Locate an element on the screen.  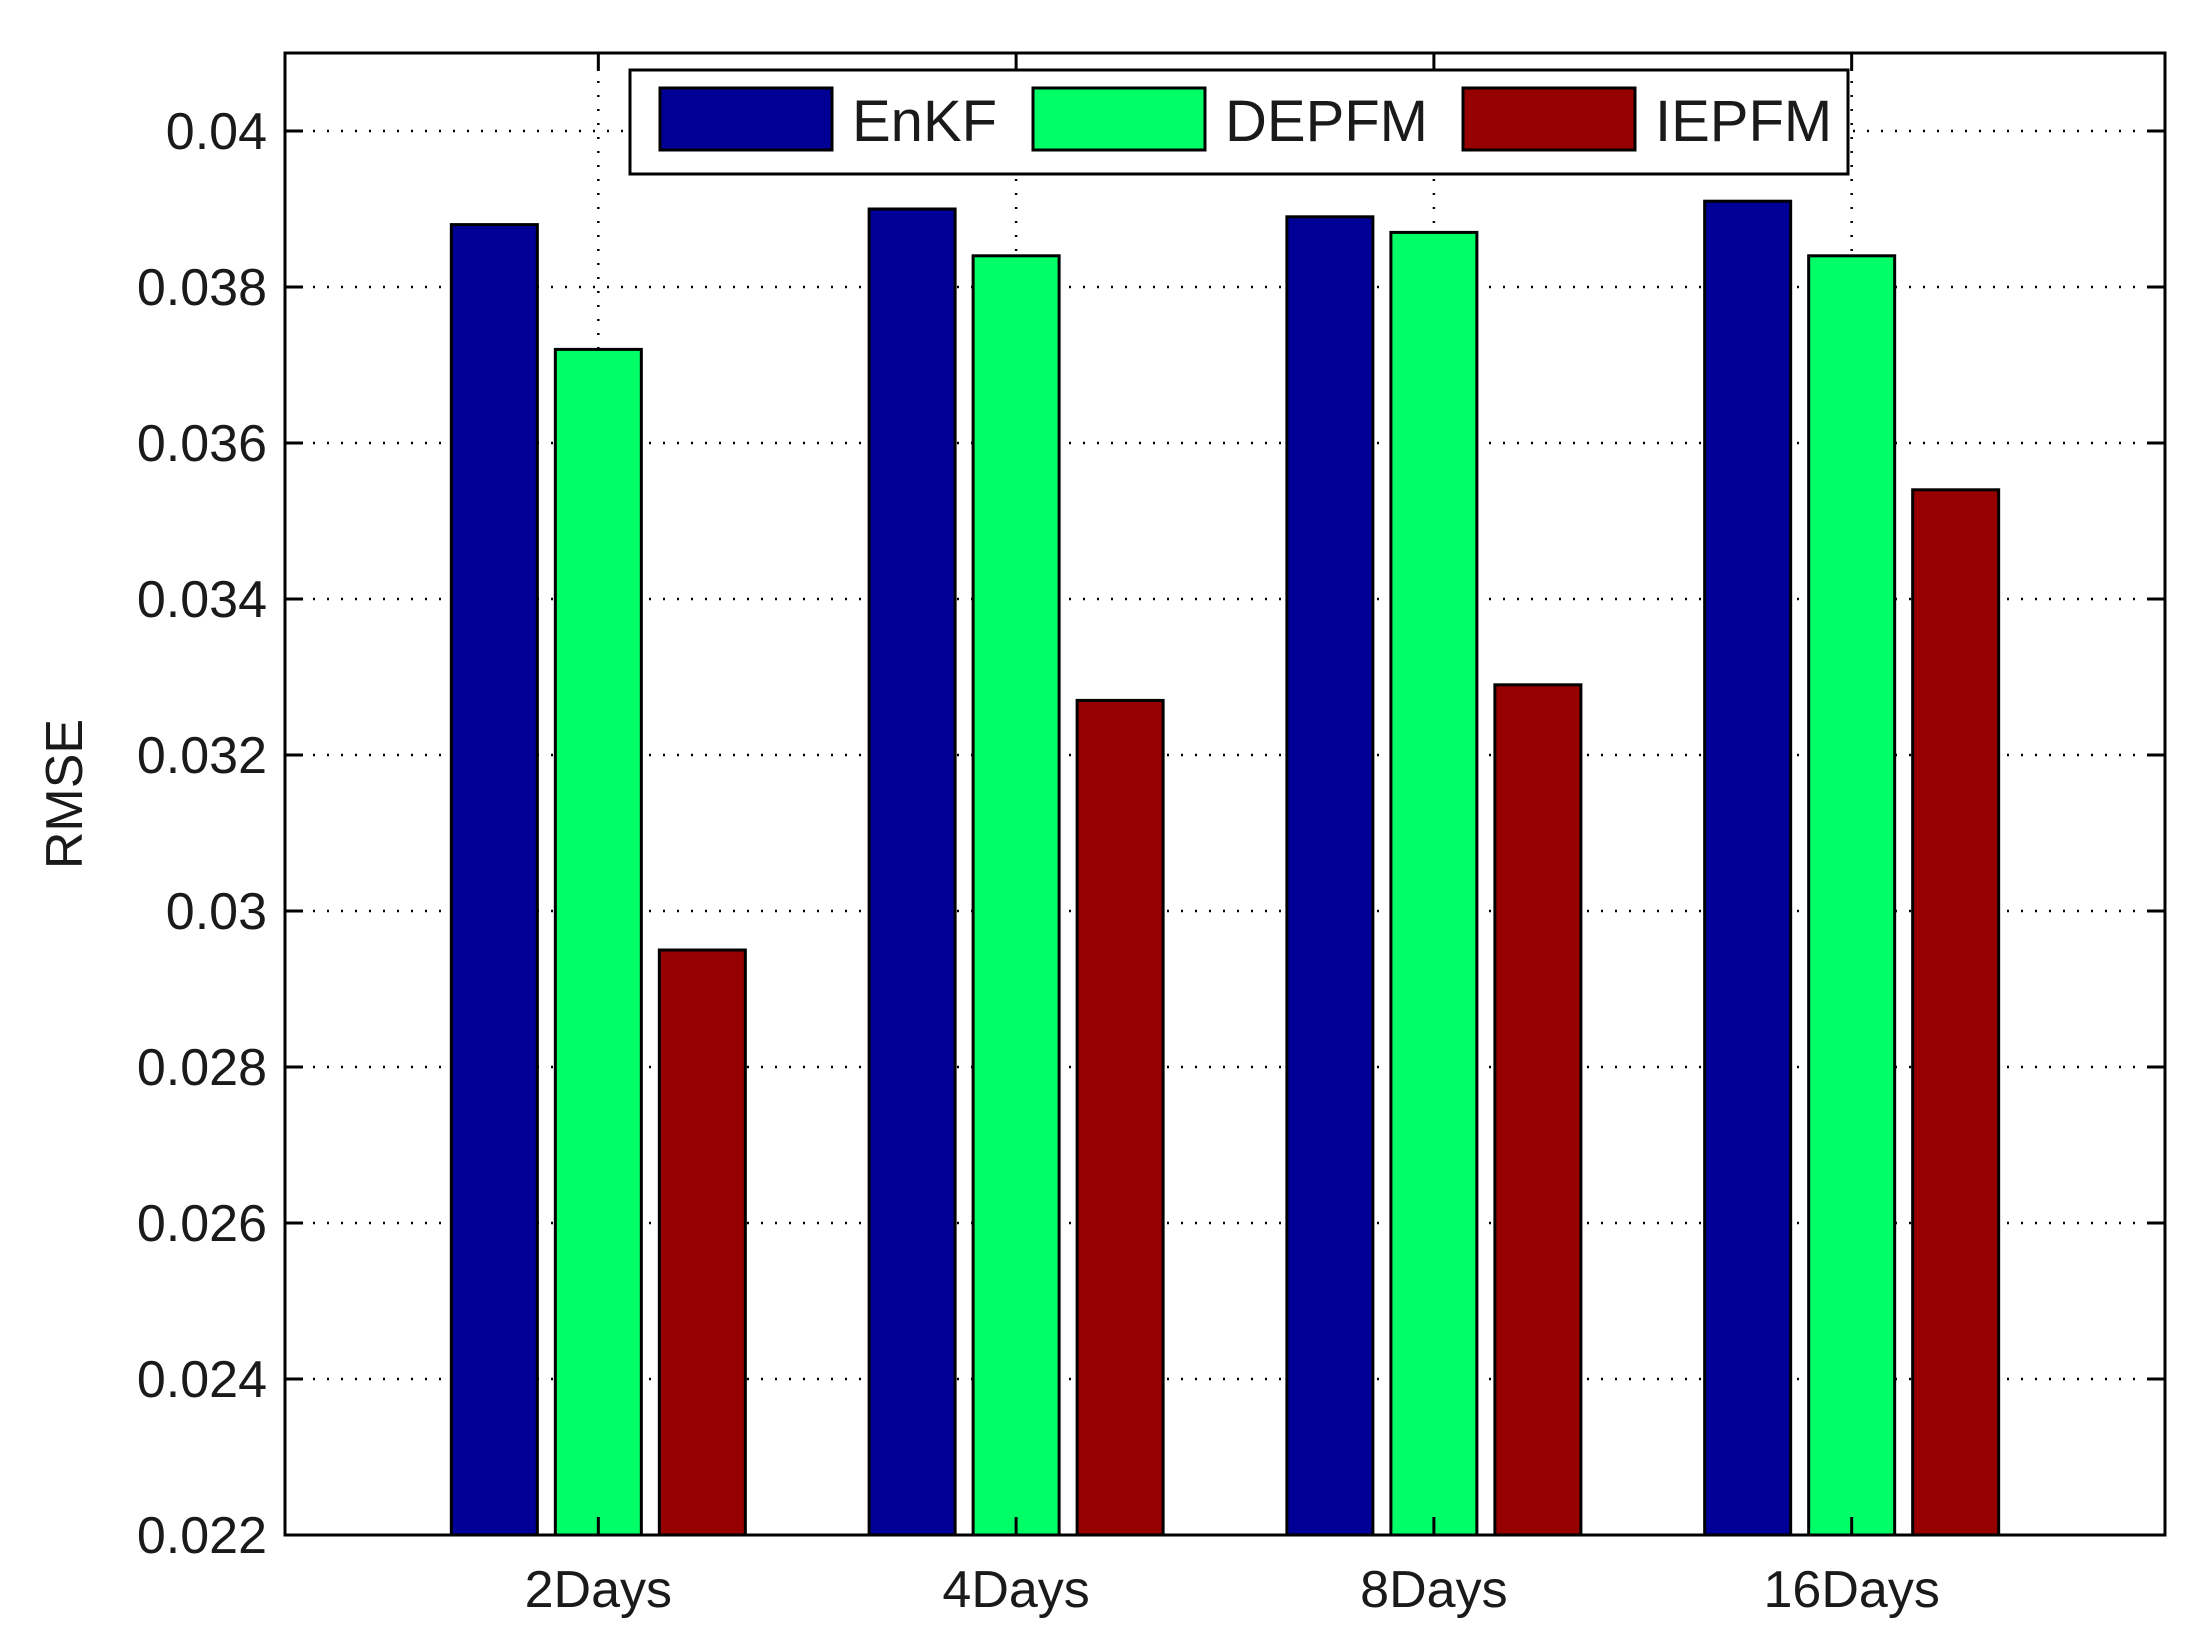
bar-iepfm-8days is located at coordinates (1538, 1110).